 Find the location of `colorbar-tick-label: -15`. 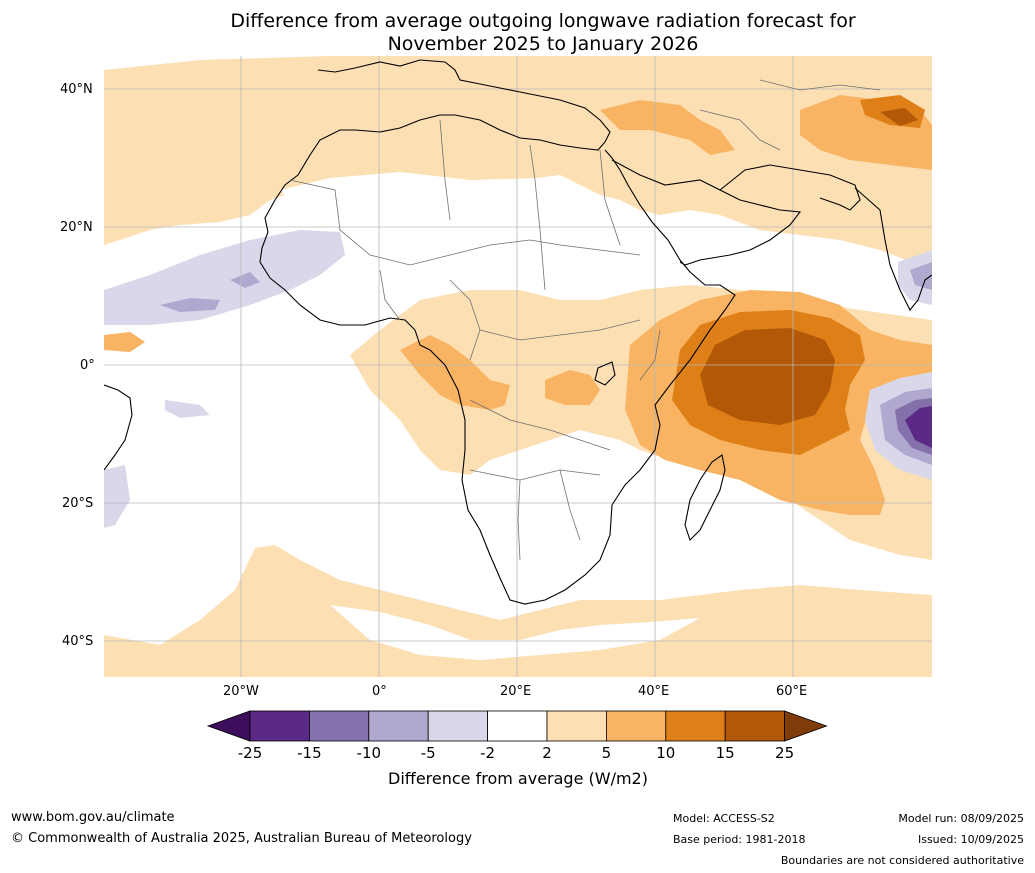

colorbar-tick-label: -15 is located at coordinates (309, 753).